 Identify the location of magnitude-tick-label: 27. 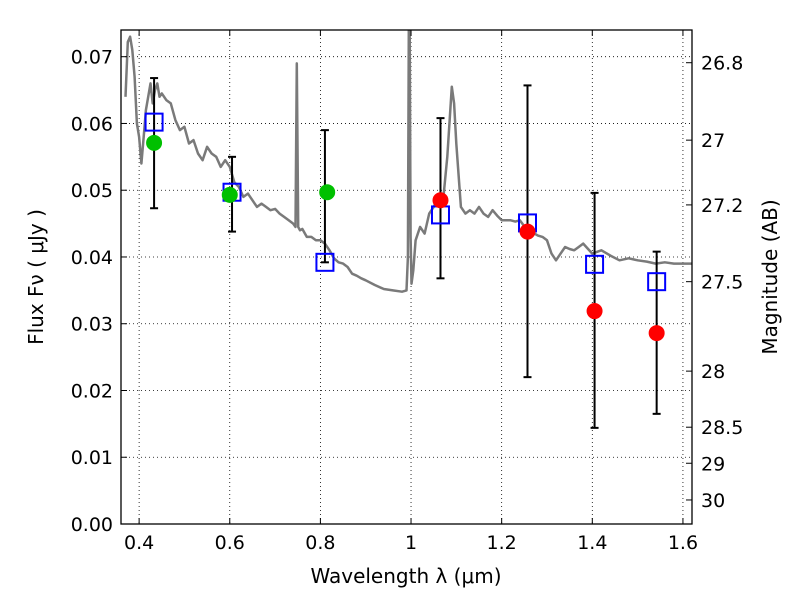
(713, 141).